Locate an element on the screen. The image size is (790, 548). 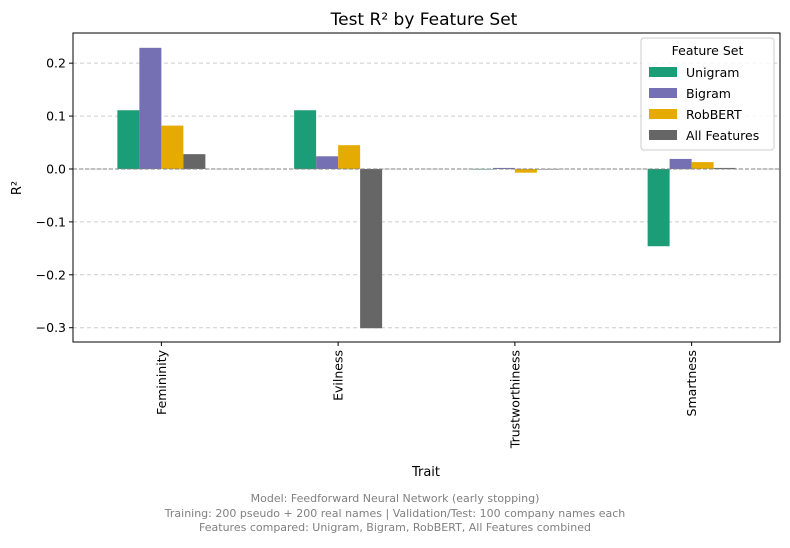
y-tick-label: 0.0 is located at coordinates (56, 168).